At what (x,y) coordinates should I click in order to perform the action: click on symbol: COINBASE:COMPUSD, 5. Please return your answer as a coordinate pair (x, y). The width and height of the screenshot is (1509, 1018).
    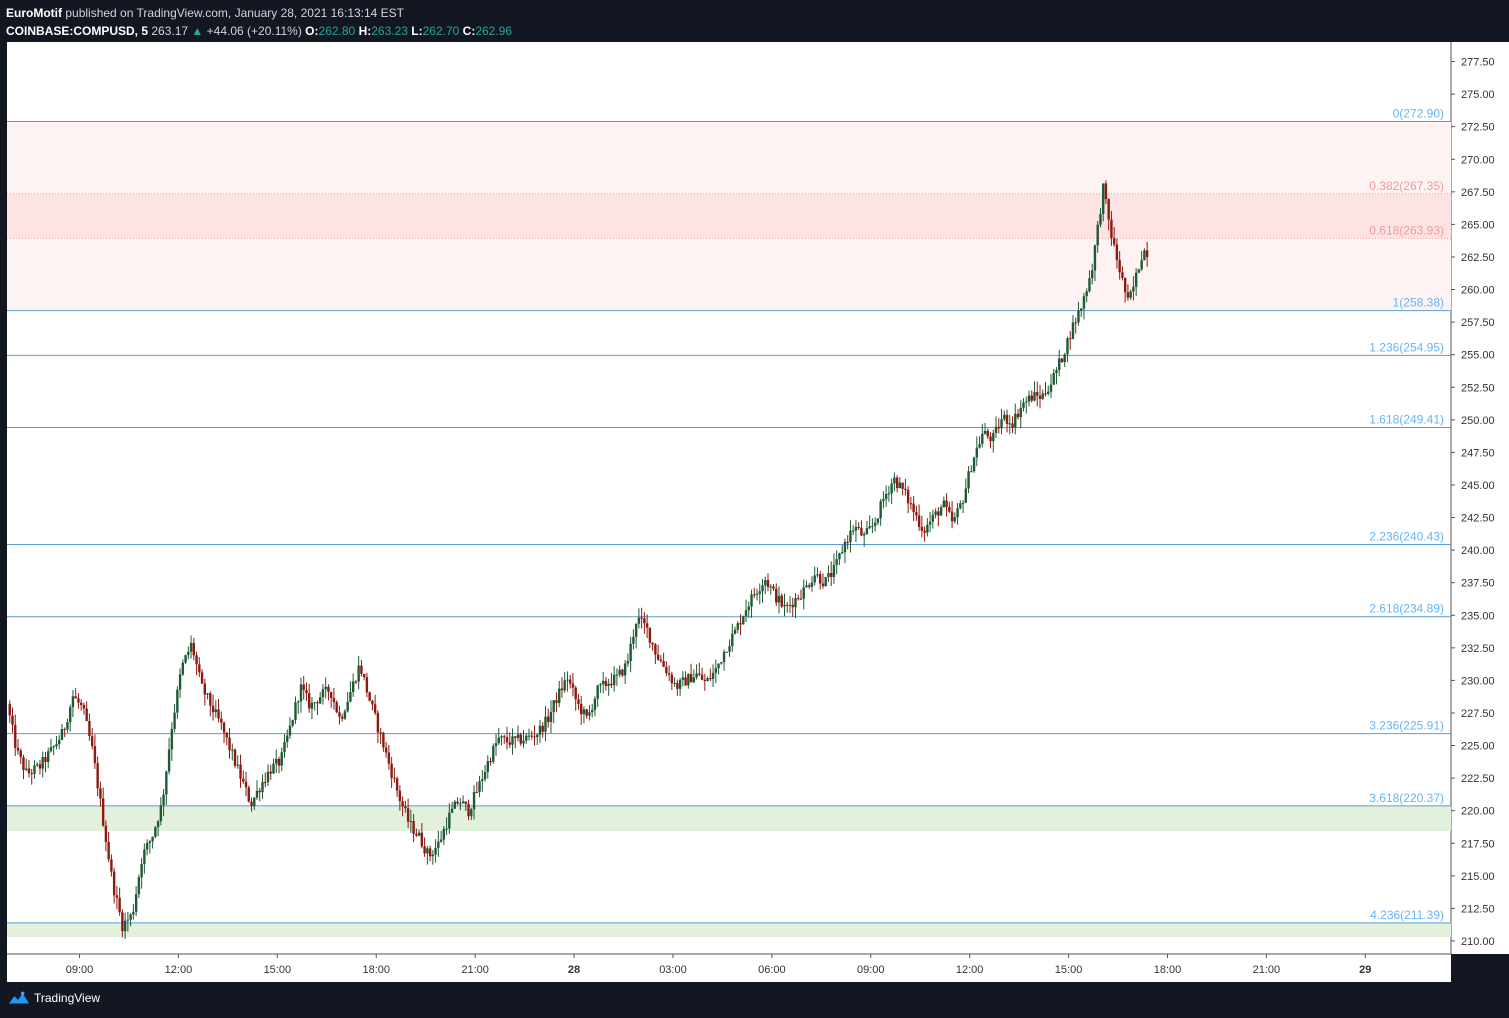
    Looking at the image, I should click on (77, 31).